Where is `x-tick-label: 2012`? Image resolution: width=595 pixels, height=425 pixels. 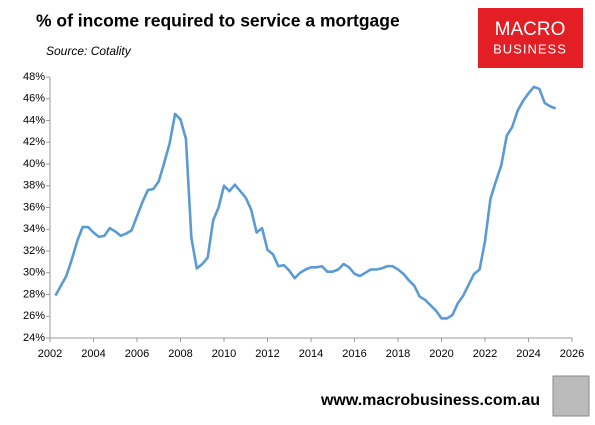
x-tick-label: 2012 is located at coordinates (267, 354).